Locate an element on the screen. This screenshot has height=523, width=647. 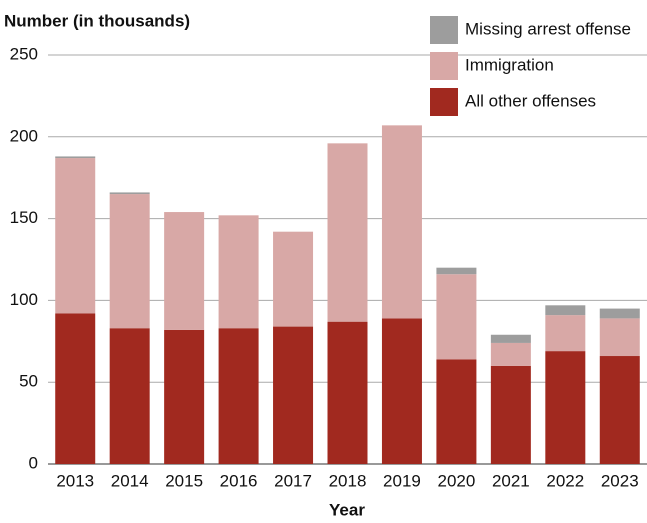
y-tick-label: 250 is located at coordinates (24, 53).